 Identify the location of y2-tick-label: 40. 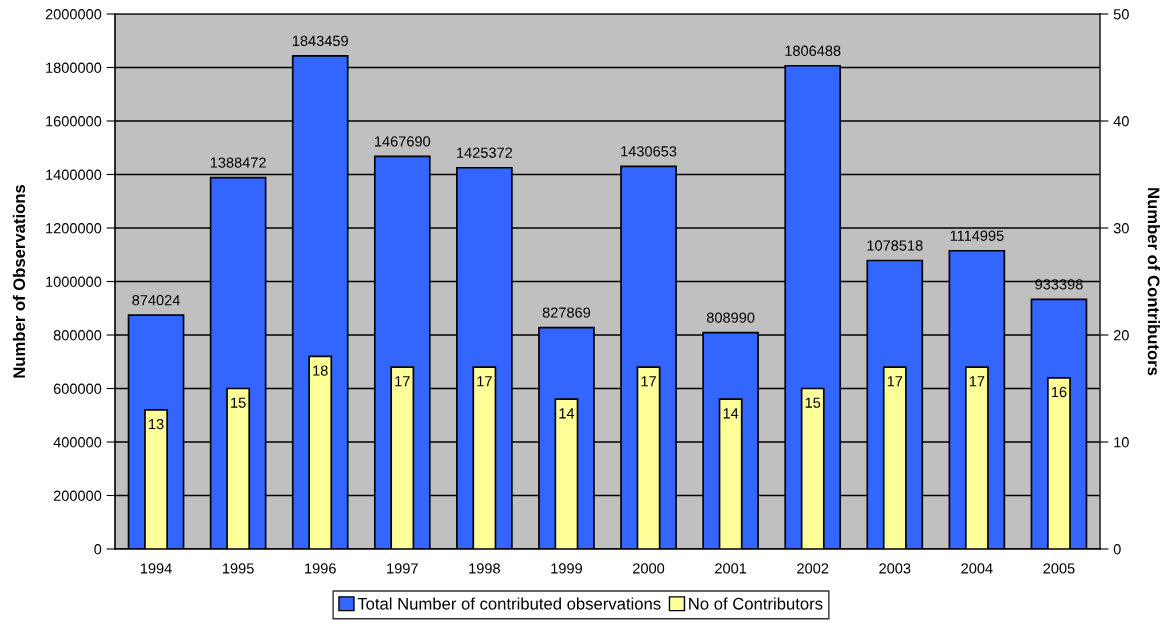
(1121, 121).